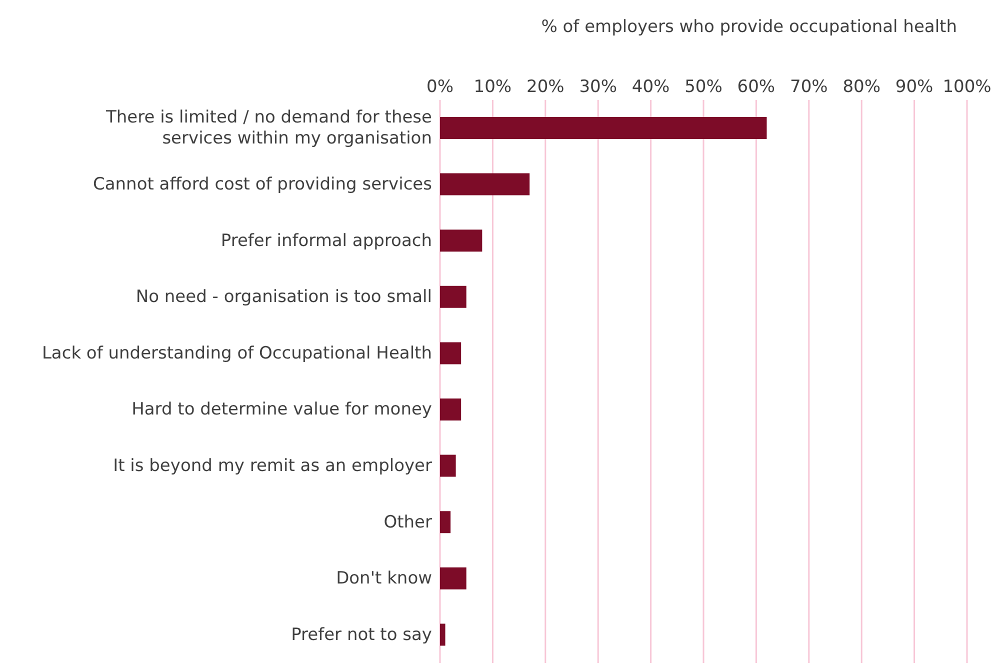 This screenshot has height=668, width=997. Describe the element at coordinates (598, 87) in the screenshot. I see `x-tick-label: 30%` at that location.